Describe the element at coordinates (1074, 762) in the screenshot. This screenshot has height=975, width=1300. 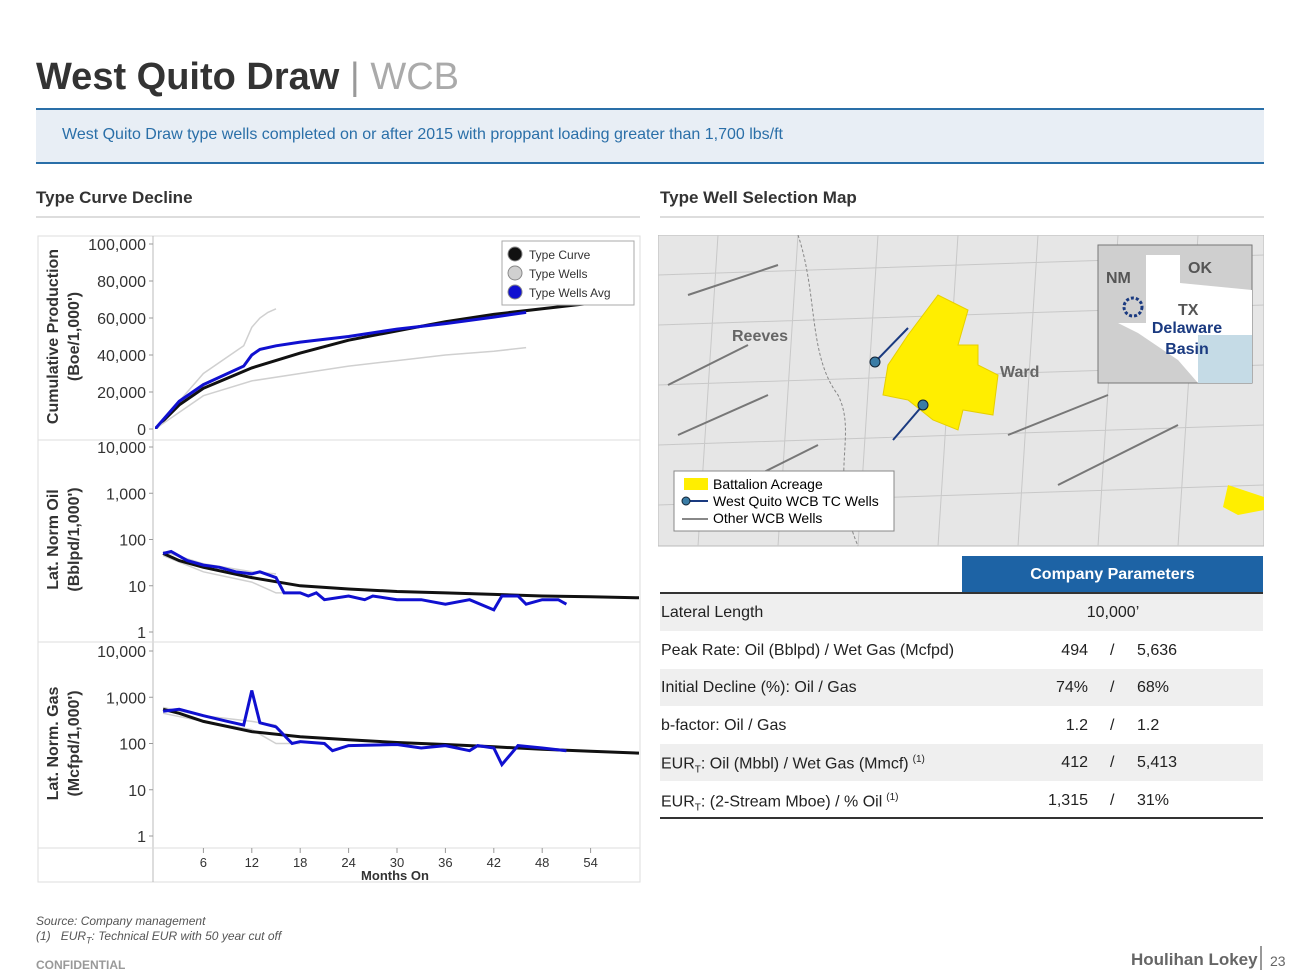
I see `row-value: 412` at that location.